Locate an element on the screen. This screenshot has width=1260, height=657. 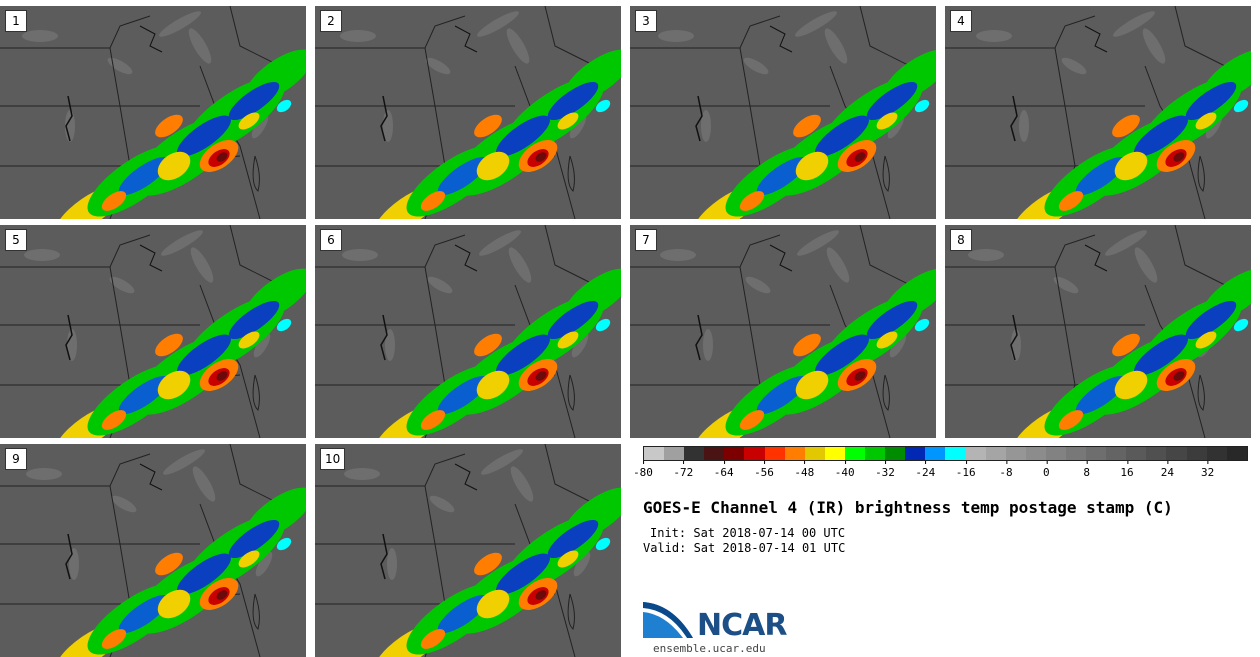
ncar-logo-icon is located at coordinates (668, 620).